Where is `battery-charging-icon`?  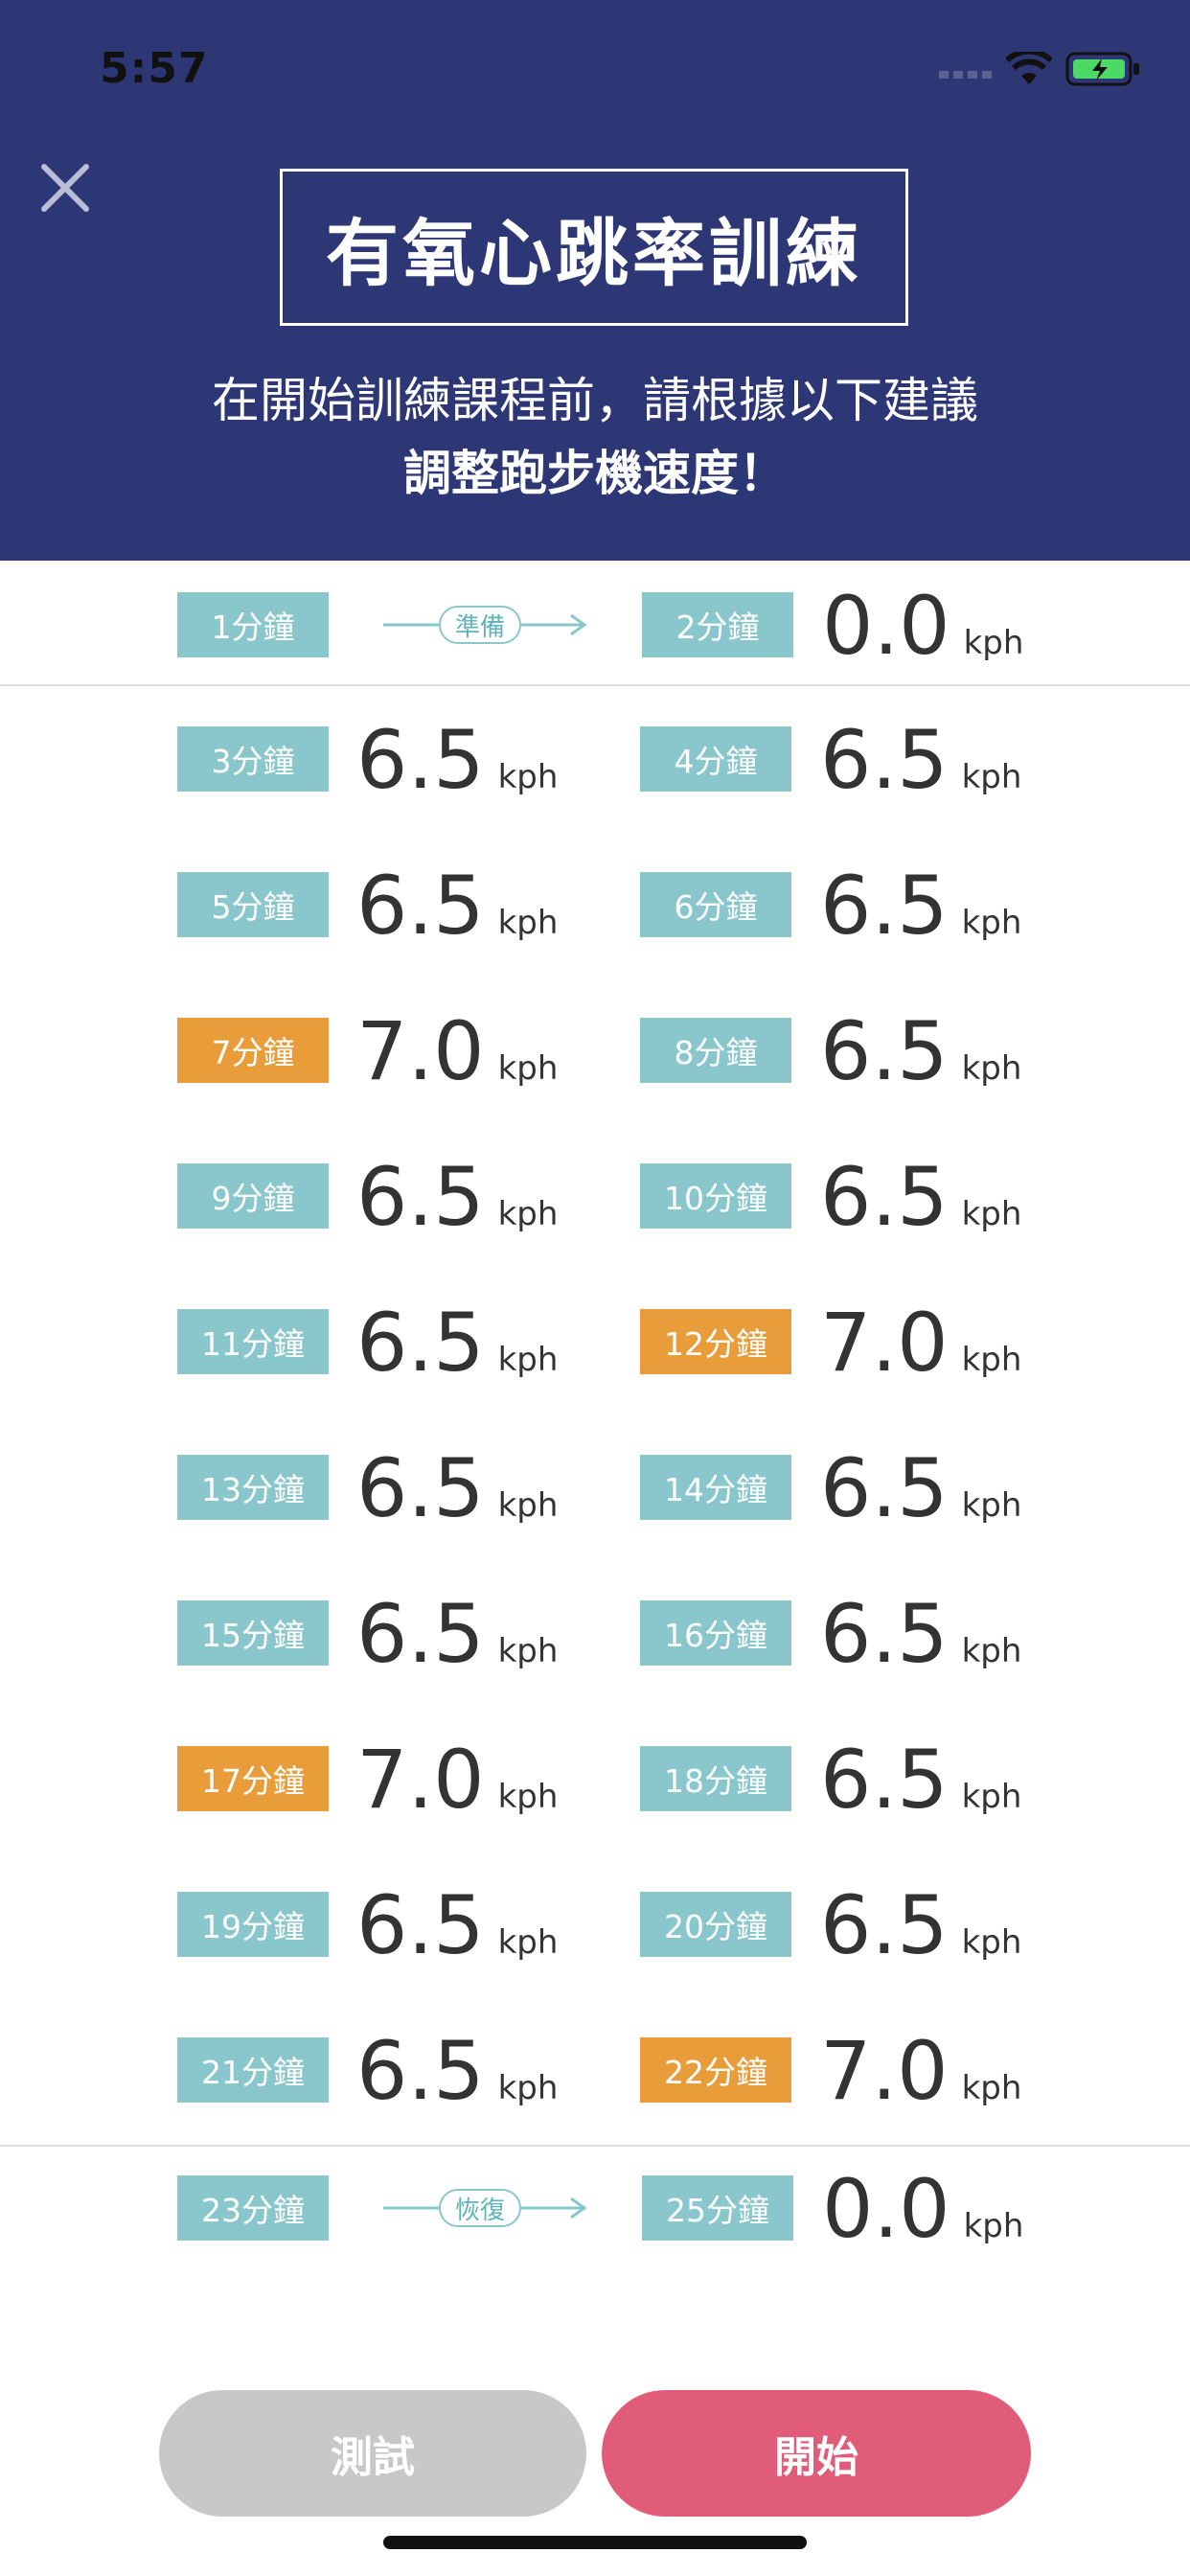 battery-charging-icon is located at coordinates (1102, 69).